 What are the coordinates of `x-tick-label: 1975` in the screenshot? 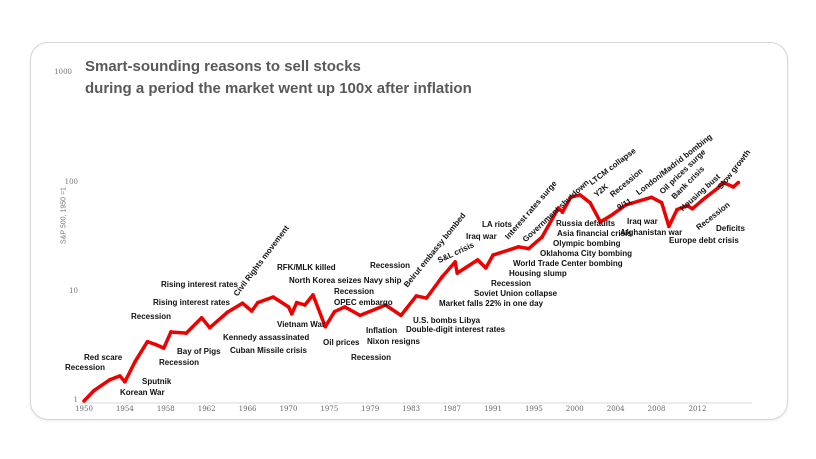 It's located at (329, 409).